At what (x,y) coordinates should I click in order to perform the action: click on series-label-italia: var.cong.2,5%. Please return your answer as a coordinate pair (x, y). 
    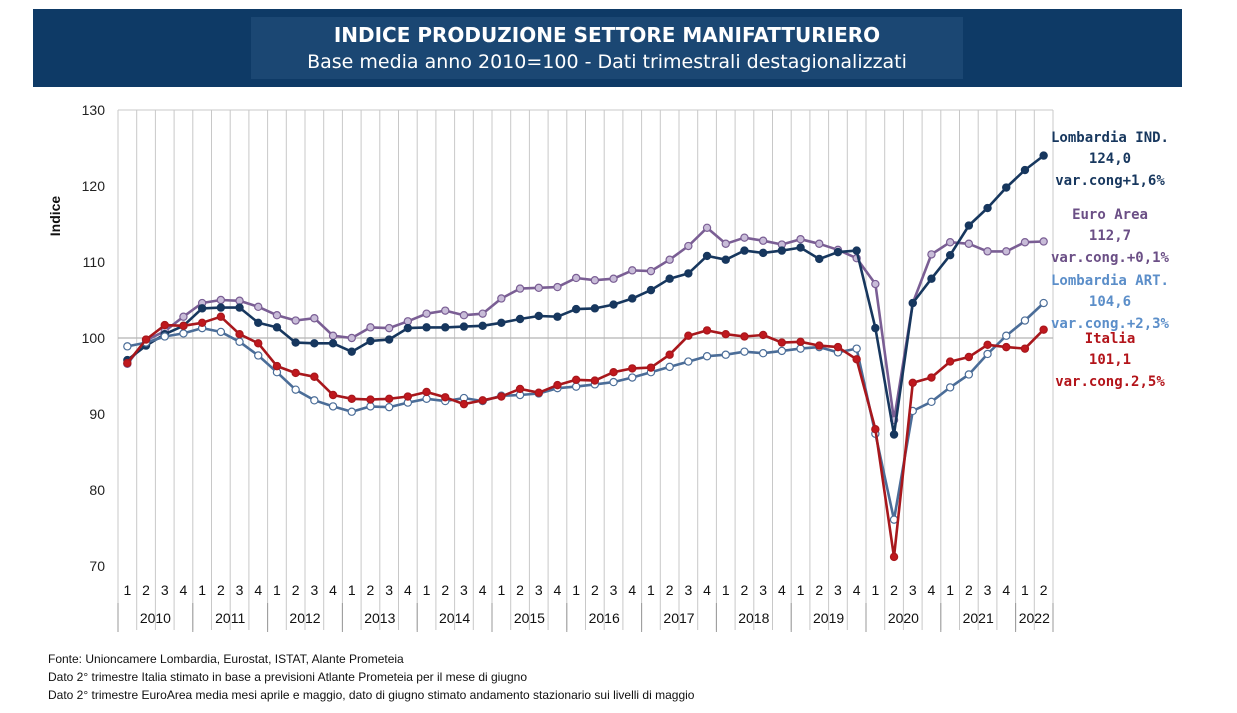
    Looking at the image, I should click on (1110, 382).